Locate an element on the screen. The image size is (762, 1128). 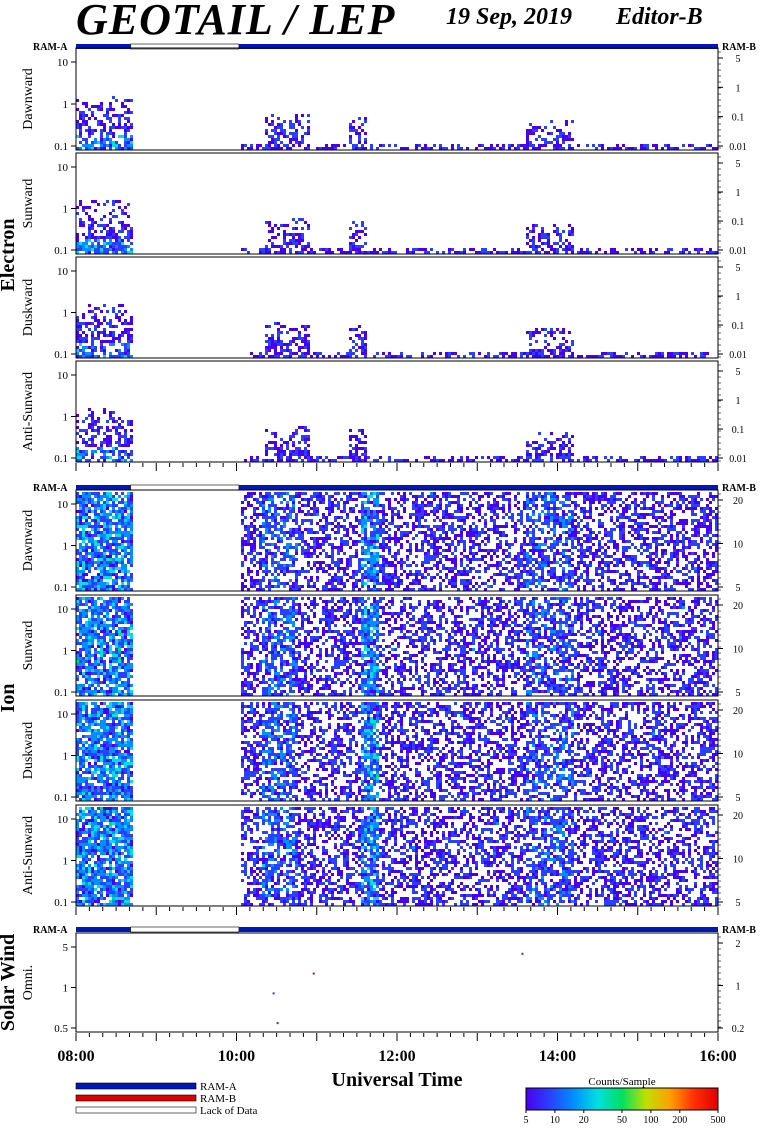
legend-label: RAM-B is located at coordinates (218, 1099).